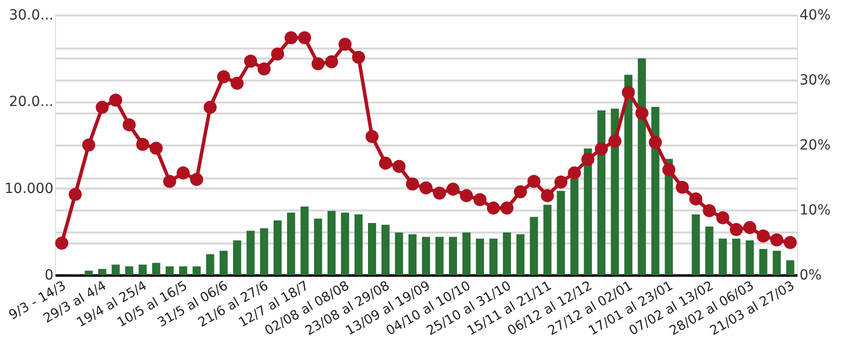 This screenshot has height=348, width=852. Describe the element at coordinates (811, 276) in the screenshot. I see `y2-tick-label: 0%` at that location.